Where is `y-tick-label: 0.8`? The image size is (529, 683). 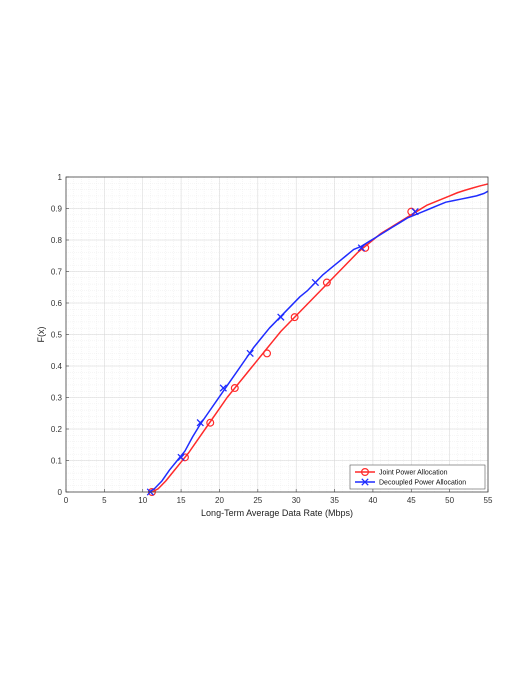 y-tick-label: 0.8 is located at coordinates (57, 240).